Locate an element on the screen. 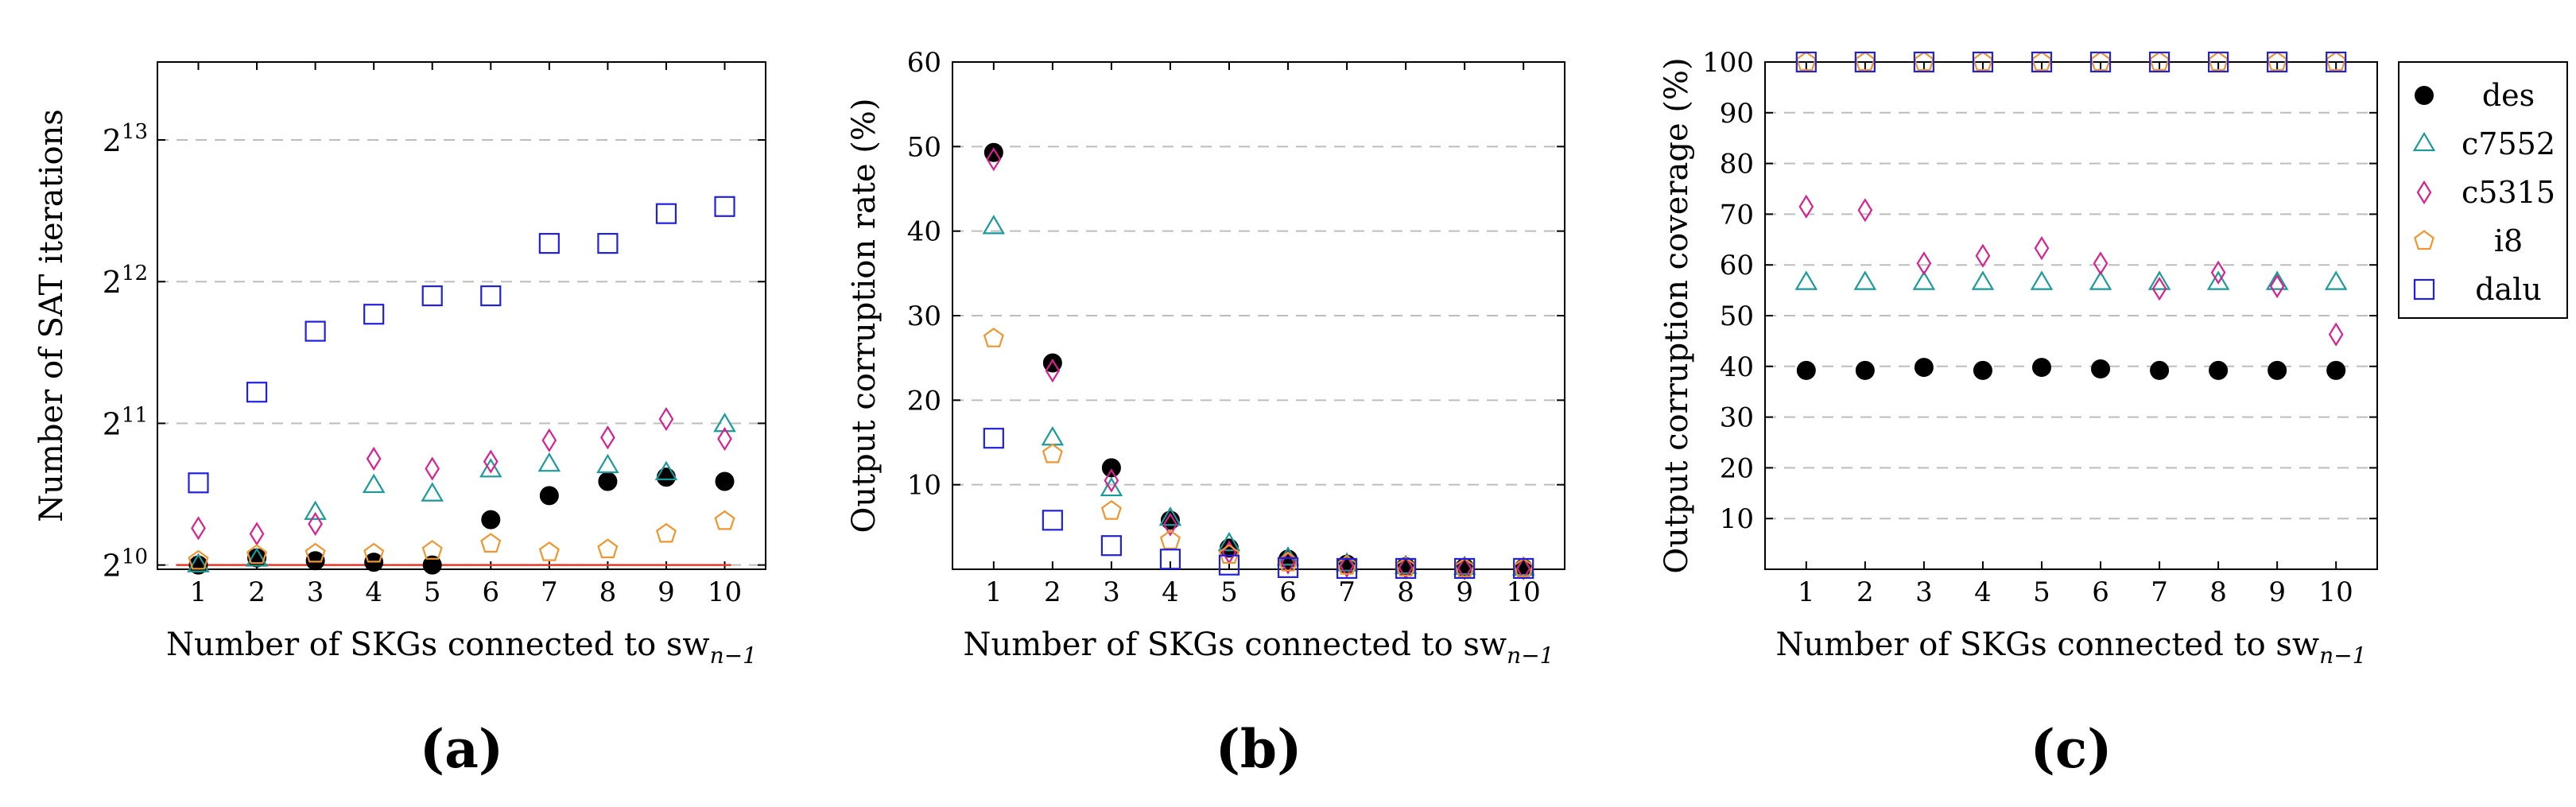 The image size is (2576, 807). legend-marker-c7552 is located at coordinates (2424, 142).